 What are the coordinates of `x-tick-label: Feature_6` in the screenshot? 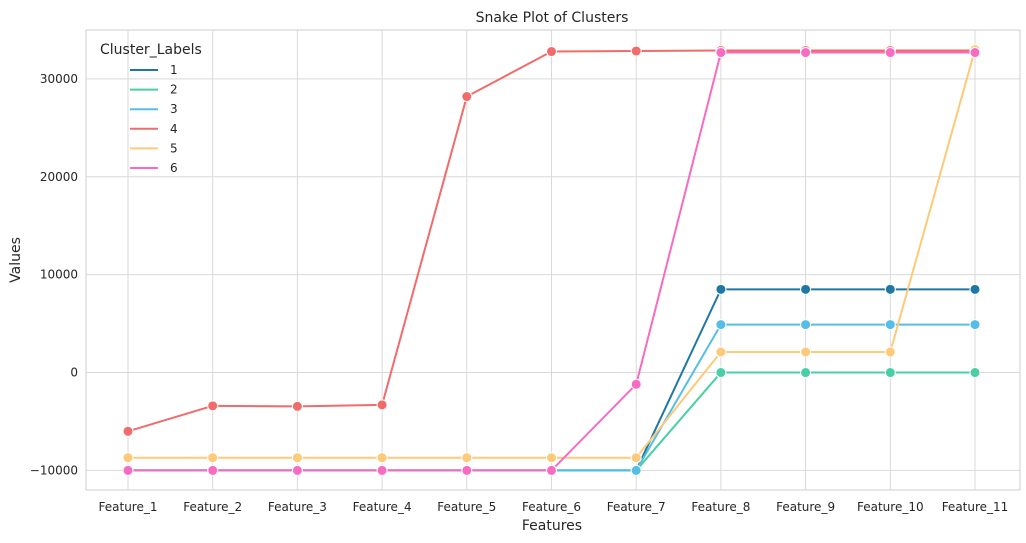 It's located at (551, 507).